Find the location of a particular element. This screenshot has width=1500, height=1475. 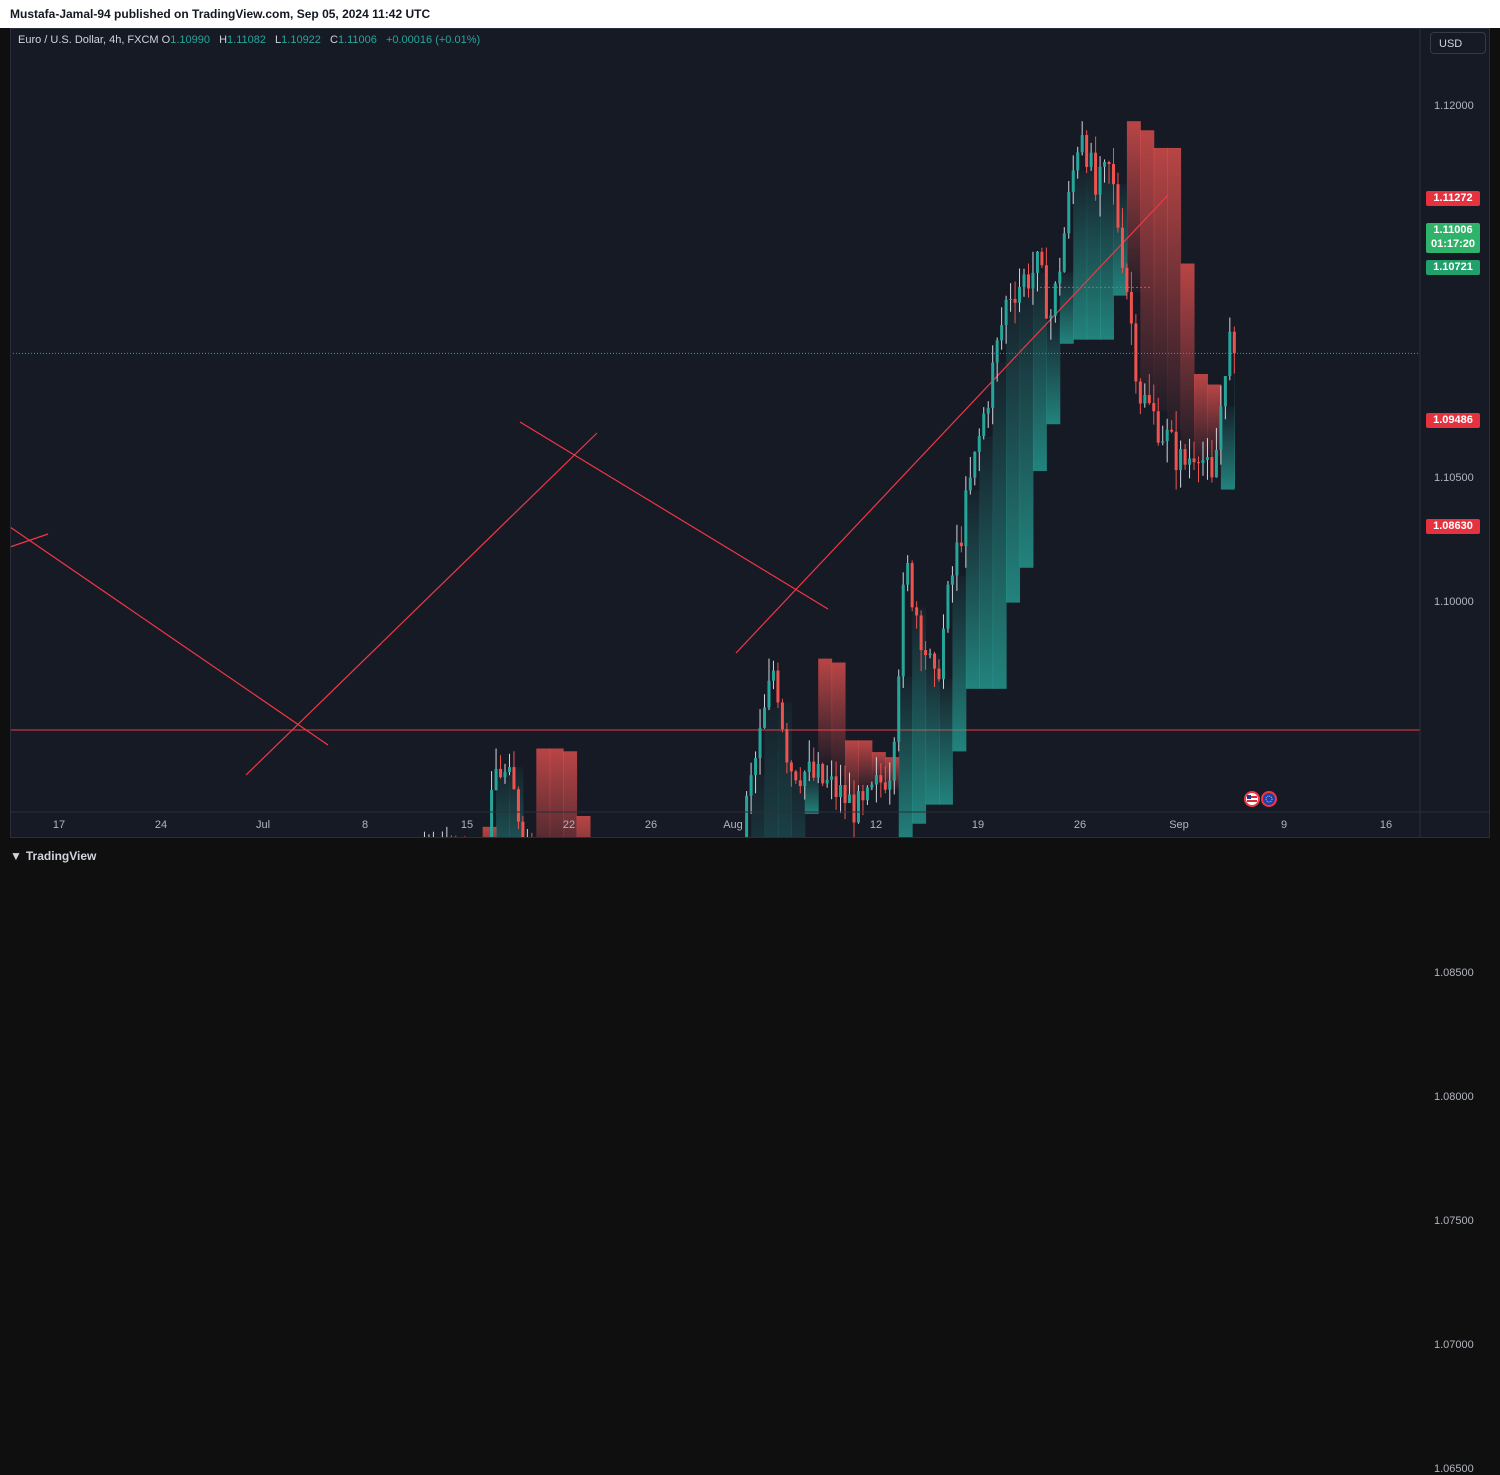

price-axis-label: 1.07000 is located at coordinates (1454, 1345).